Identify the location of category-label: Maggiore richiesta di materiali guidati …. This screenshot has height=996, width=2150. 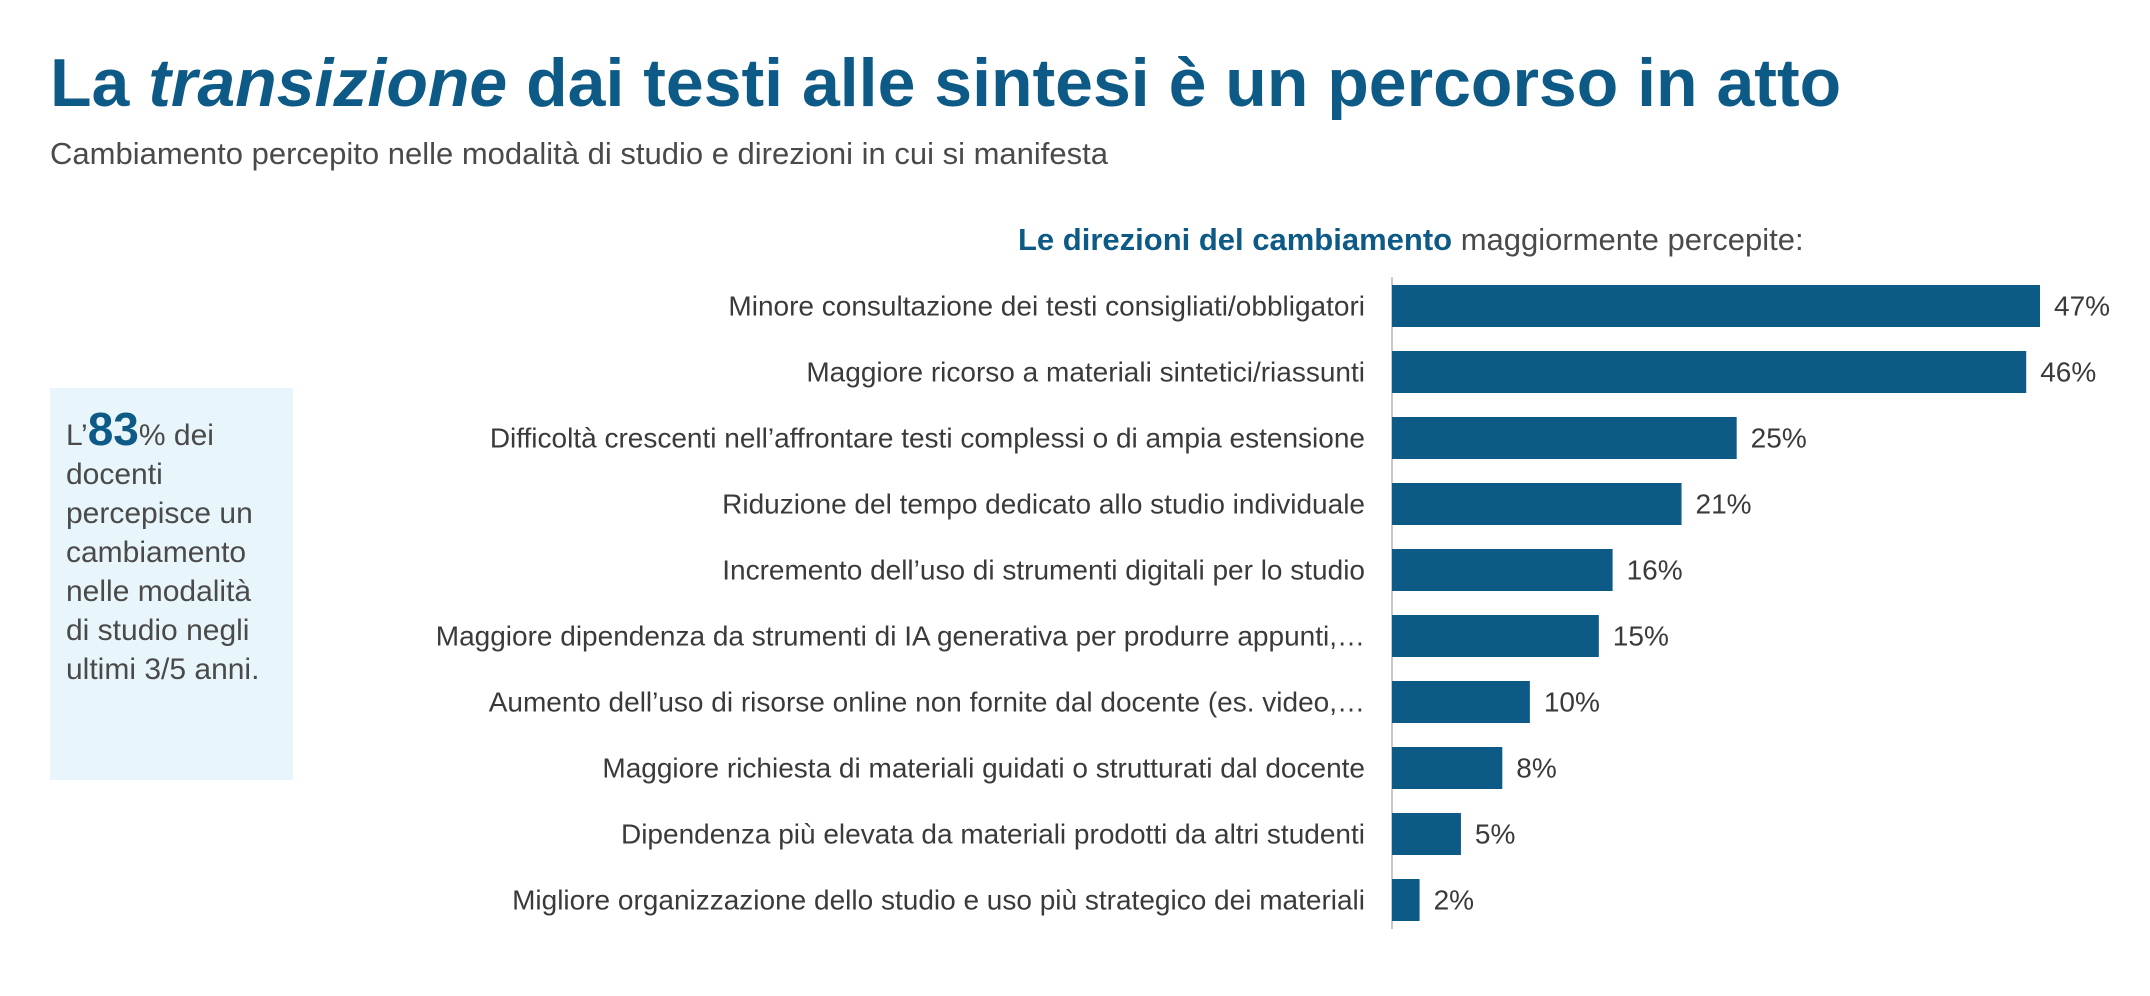
(983, 768).